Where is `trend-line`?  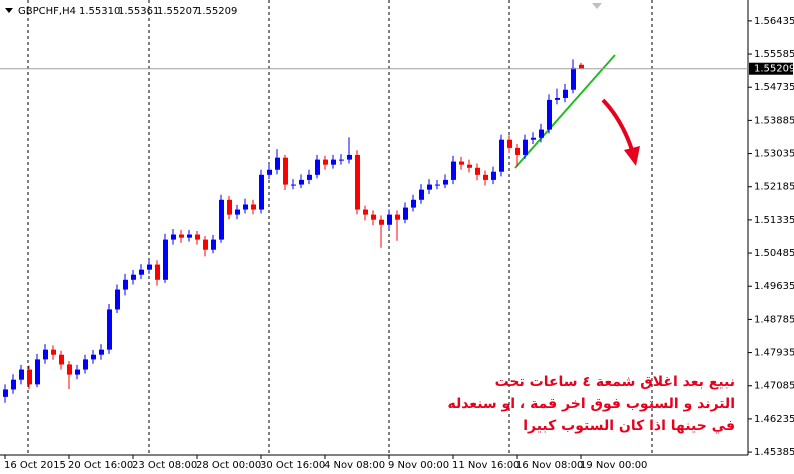 trend-line is located at coordinates (565, 111).